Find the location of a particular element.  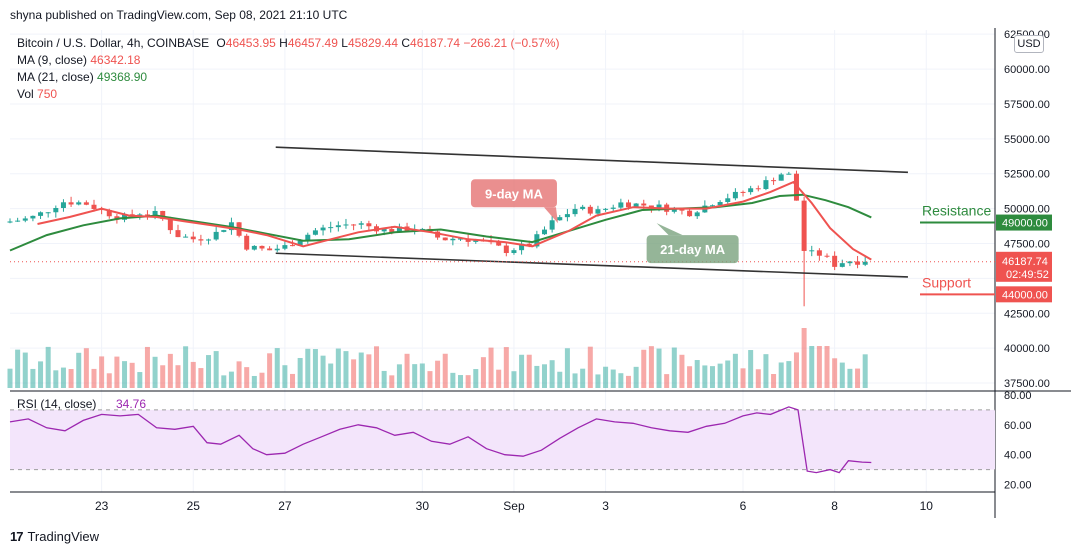

open-label: O is located at coordinates (221, 43).